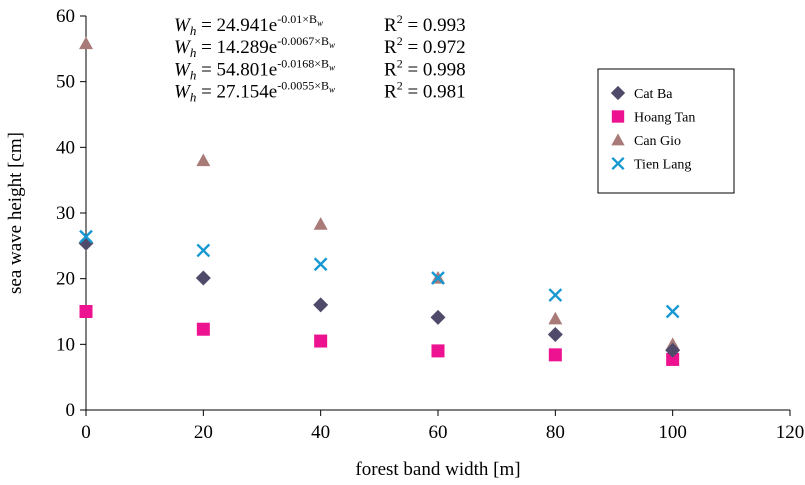 This screenshot has width=805, height=485. I want to click on legend: Cat Ba Hoang Tan Can Gio Tien Lang, so click(666, 131).